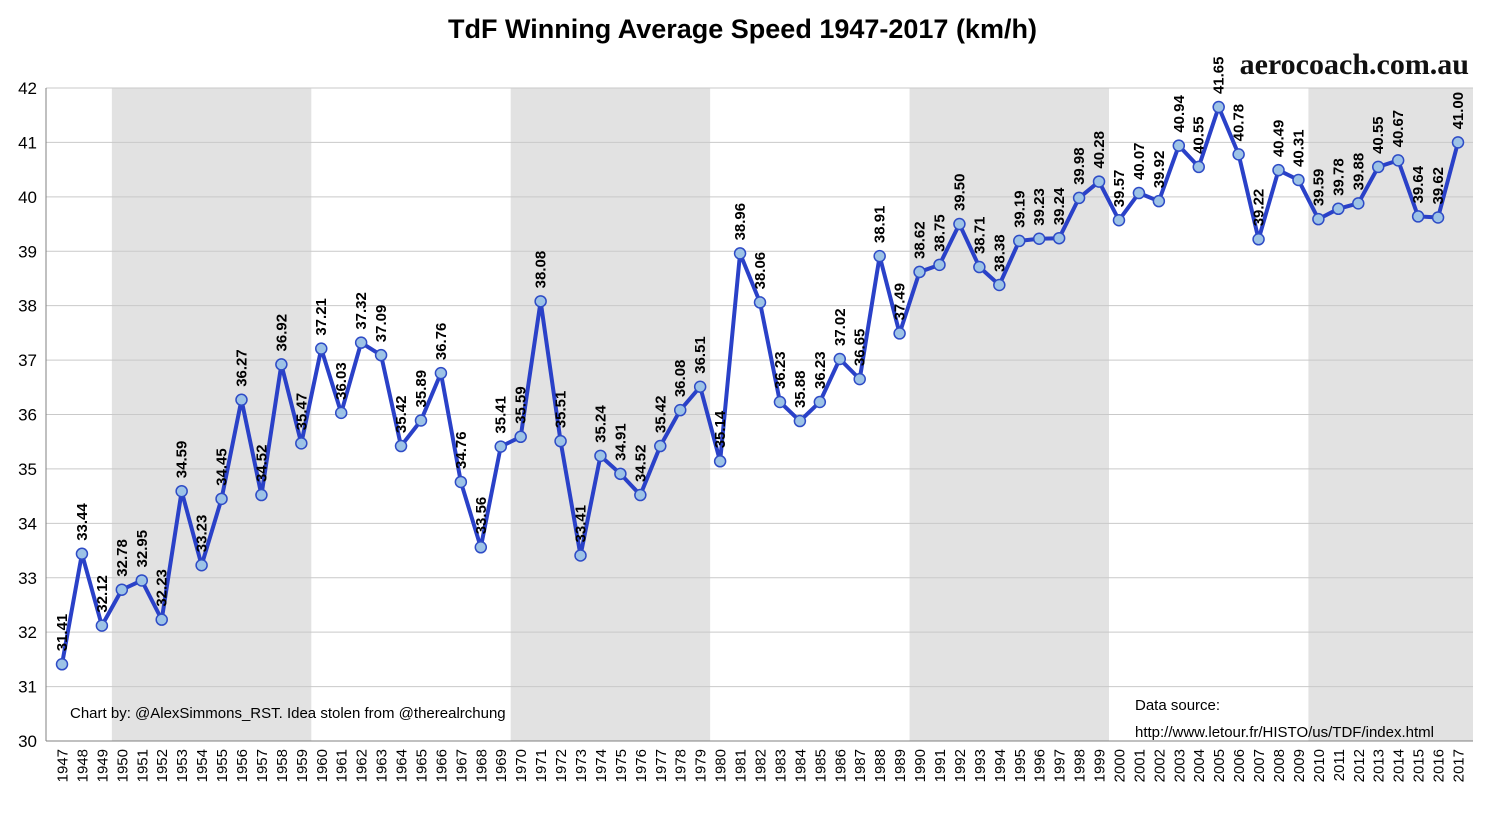 Image resolution: width=1485 pixels, height=833 pixels. Describe the element at coordinates (182, 765) in the screenshot. I see `x-tick-label: 1953` at that location.